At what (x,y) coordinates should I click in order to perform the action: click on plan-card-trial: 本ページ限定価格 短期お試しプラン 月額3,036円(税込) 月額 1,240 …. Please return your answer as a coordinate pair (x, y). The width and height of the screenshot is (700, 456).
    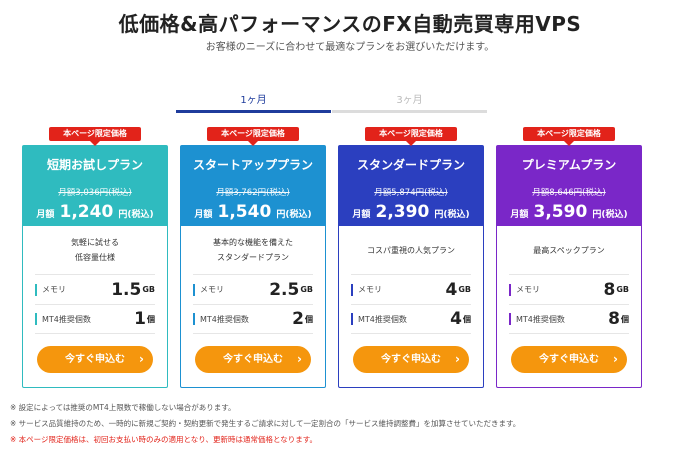
    Looking at the image, I should click on (95, 257).